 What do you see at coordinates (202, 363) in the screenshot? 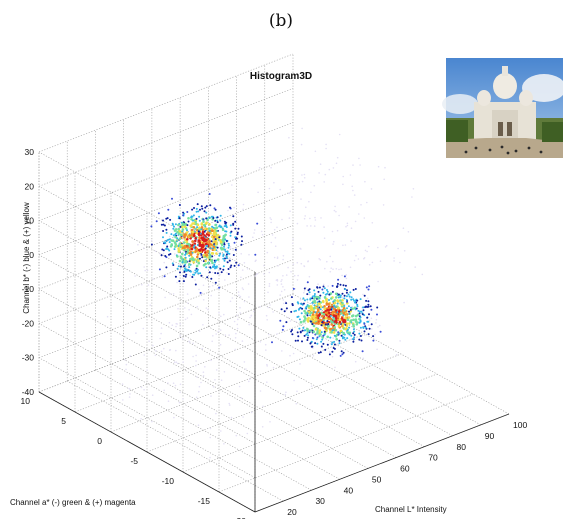
I see `floor-grid-line` at bounding box center [202, 363].